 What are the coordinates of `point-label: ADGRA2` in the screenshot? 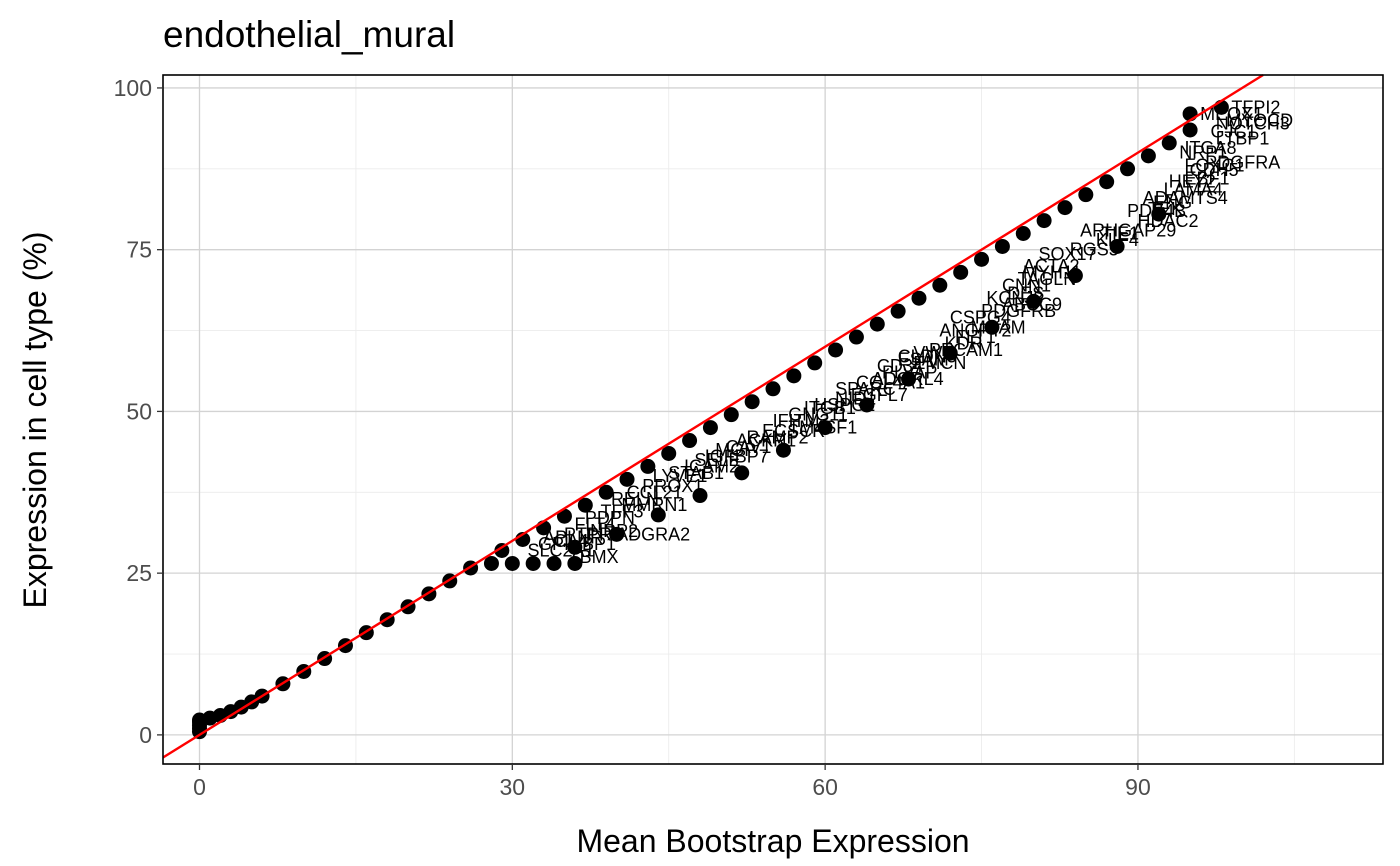 It's located at (653, 534).